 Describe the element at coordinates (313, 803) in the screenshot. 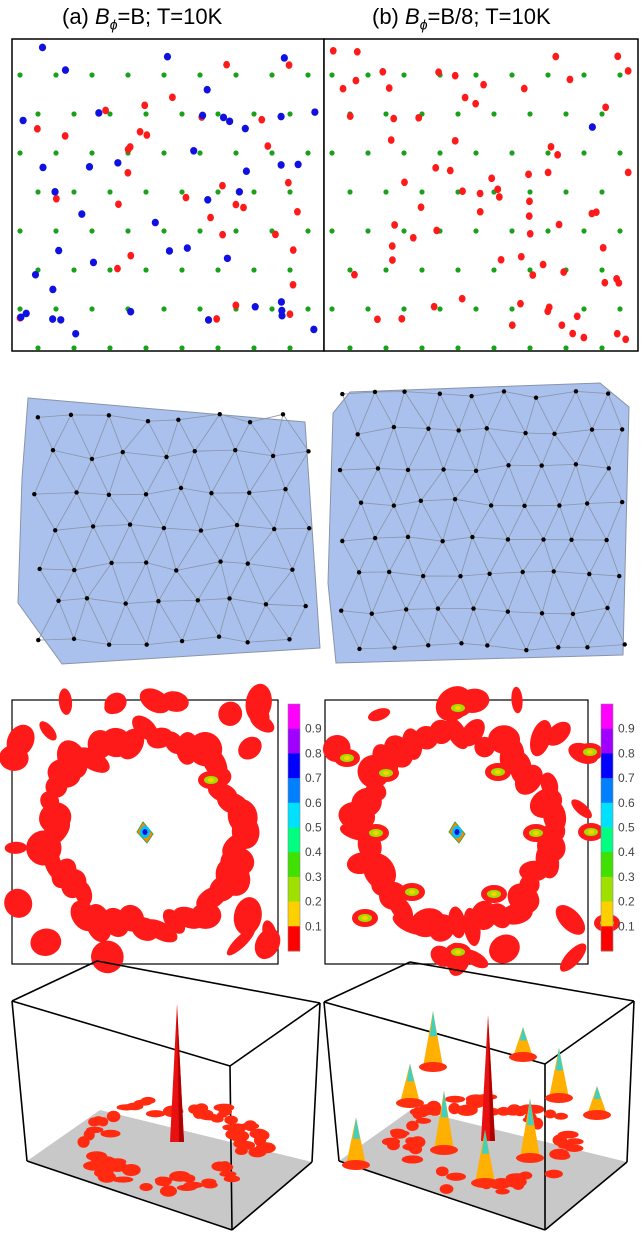

I see `colorbar-tick-label: 0.6` at that location.